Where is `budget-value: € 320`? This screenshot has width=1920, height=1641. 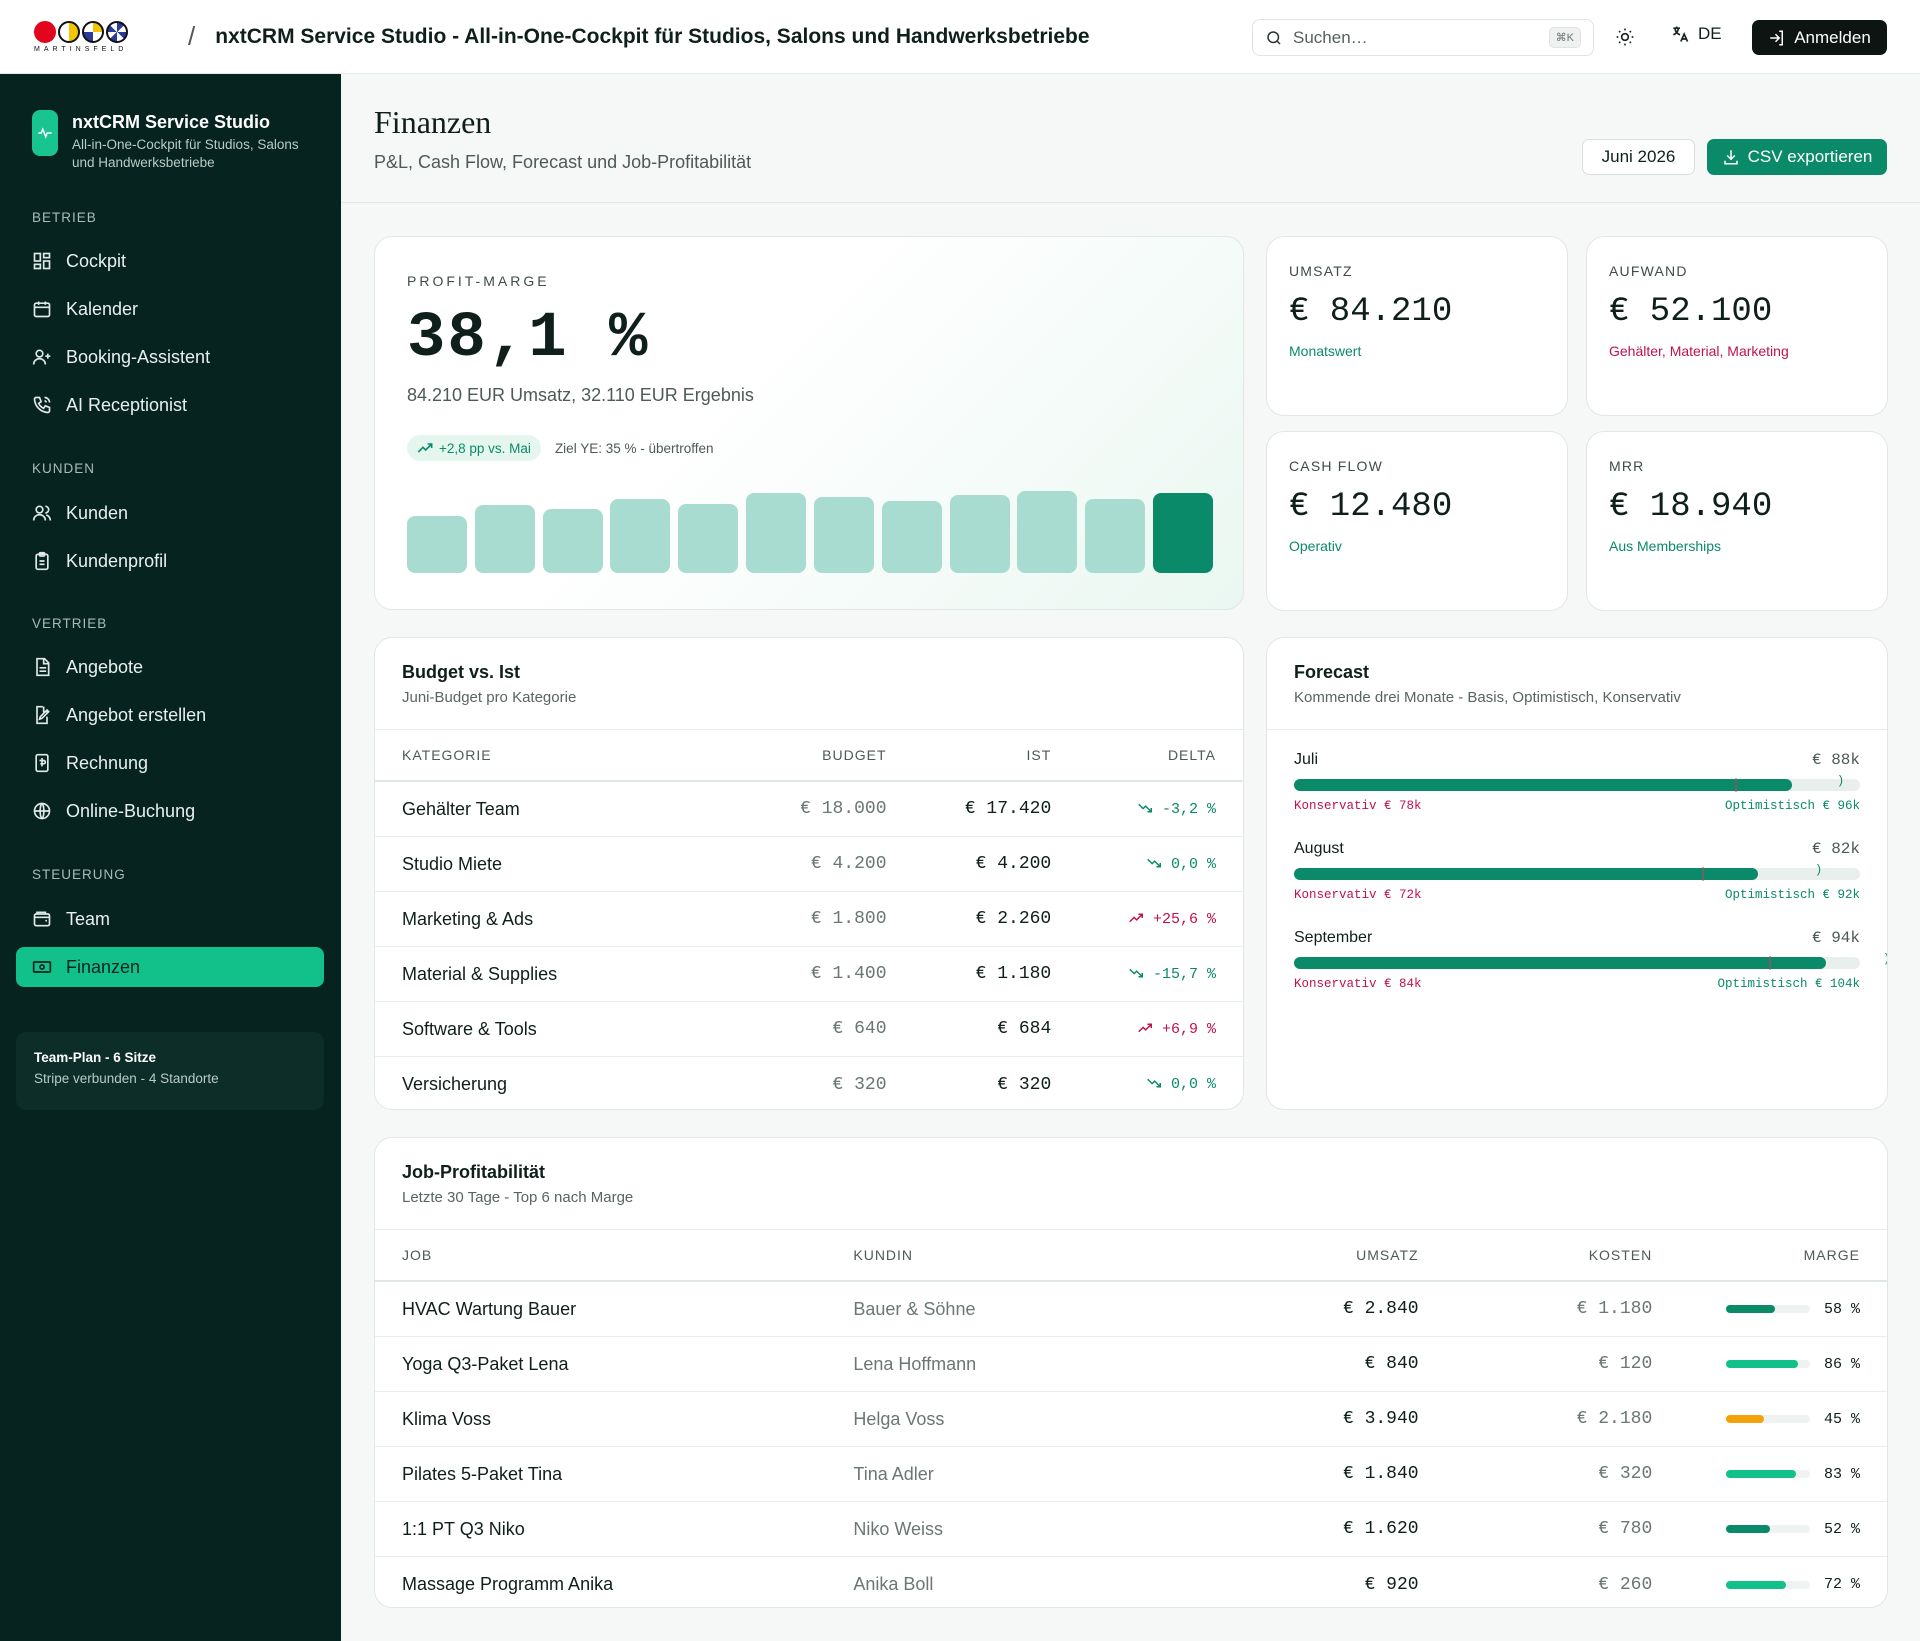 budget-value: € 320 is located at coordinates (859, 1084).